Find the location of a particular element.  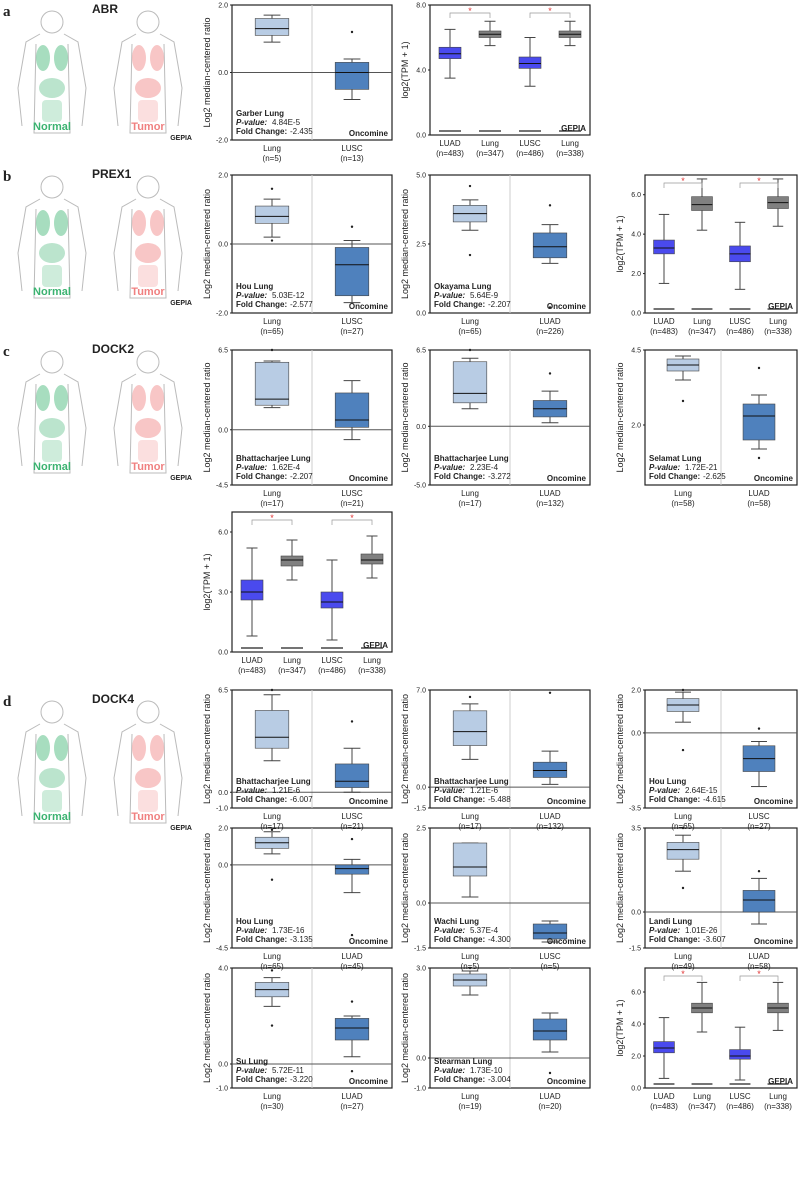

fold-change: -2.435 is located at coordinates (301, 131).